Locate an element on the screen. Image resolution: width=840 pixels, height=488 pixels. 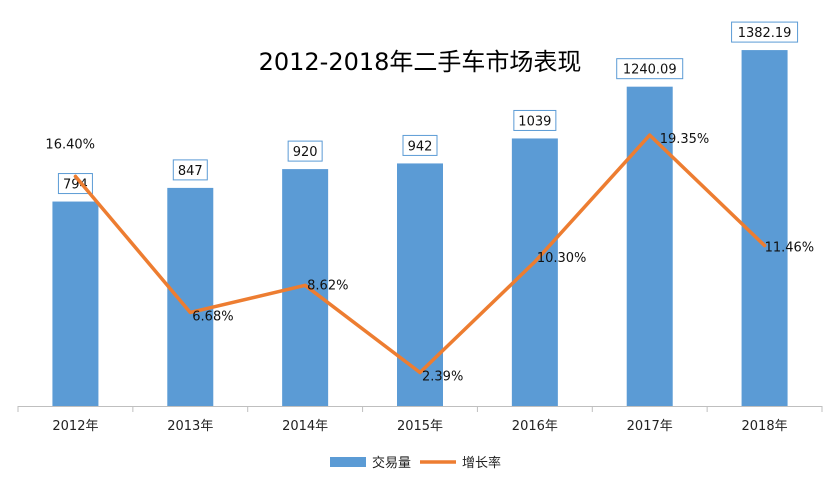
chart-title: 2012-2018年二手车市场表现 is located at coordinates (420, 62).